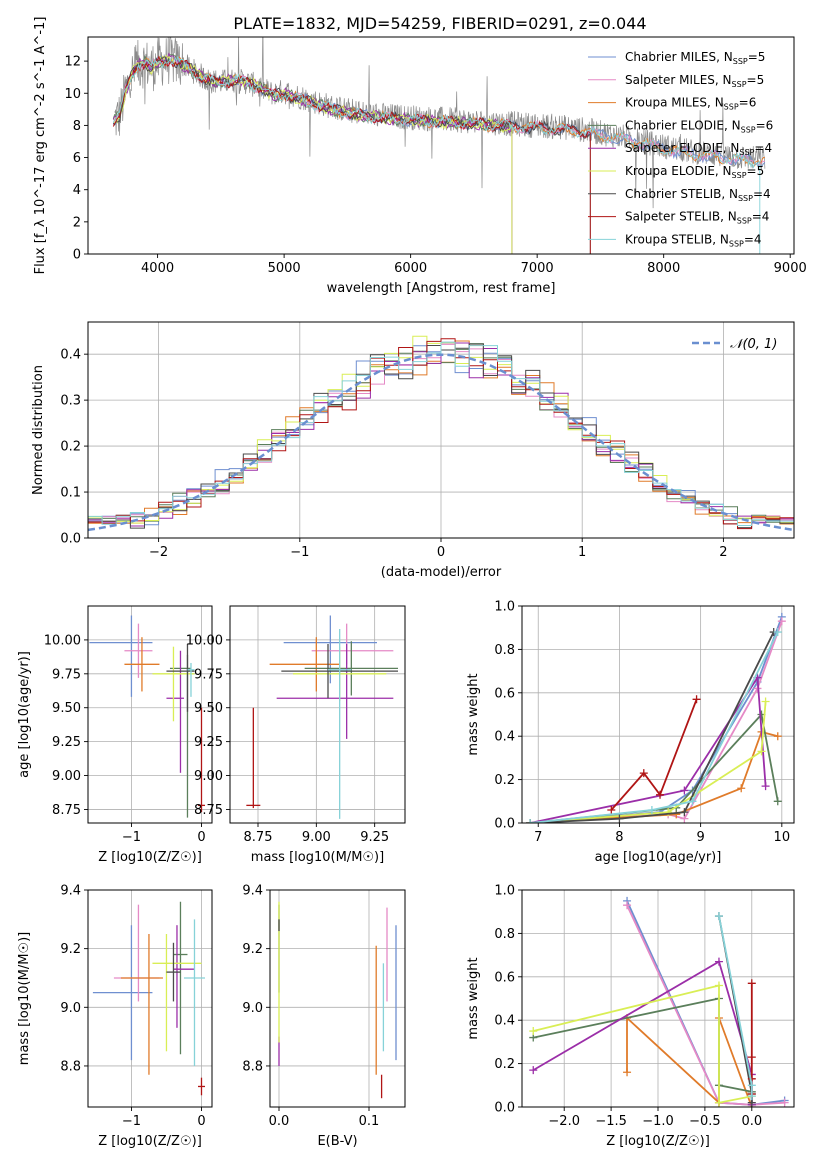 The height and width of the screenshot is (1170, 819). I want to click on y-tick-label: 9.75, so click(66, 674).